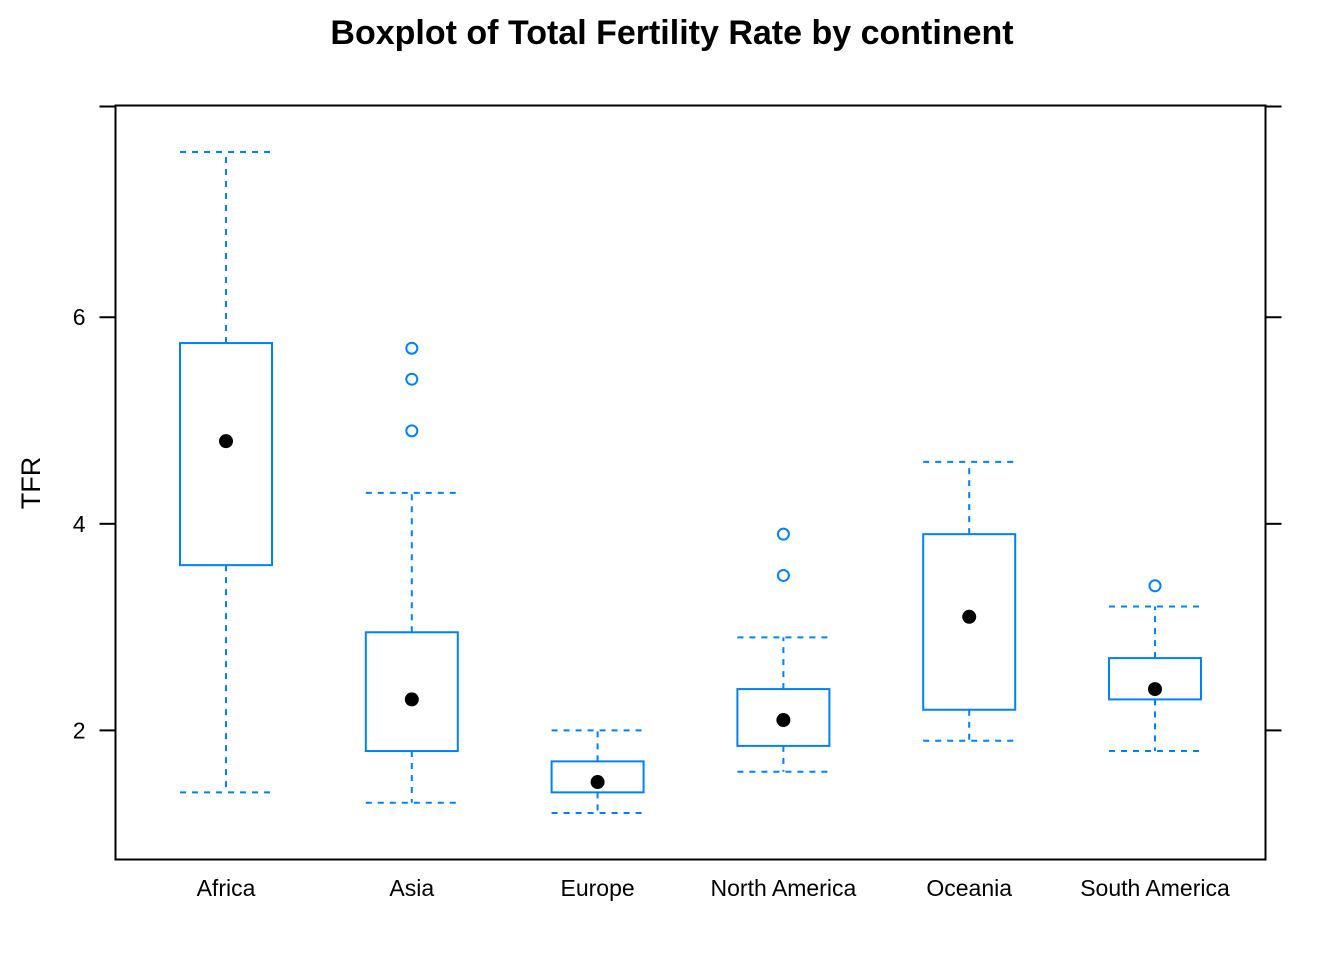  Describe the element at coordinates (969, 888) in the screenshot. I see `x-tick-label: Oceania` at that location.